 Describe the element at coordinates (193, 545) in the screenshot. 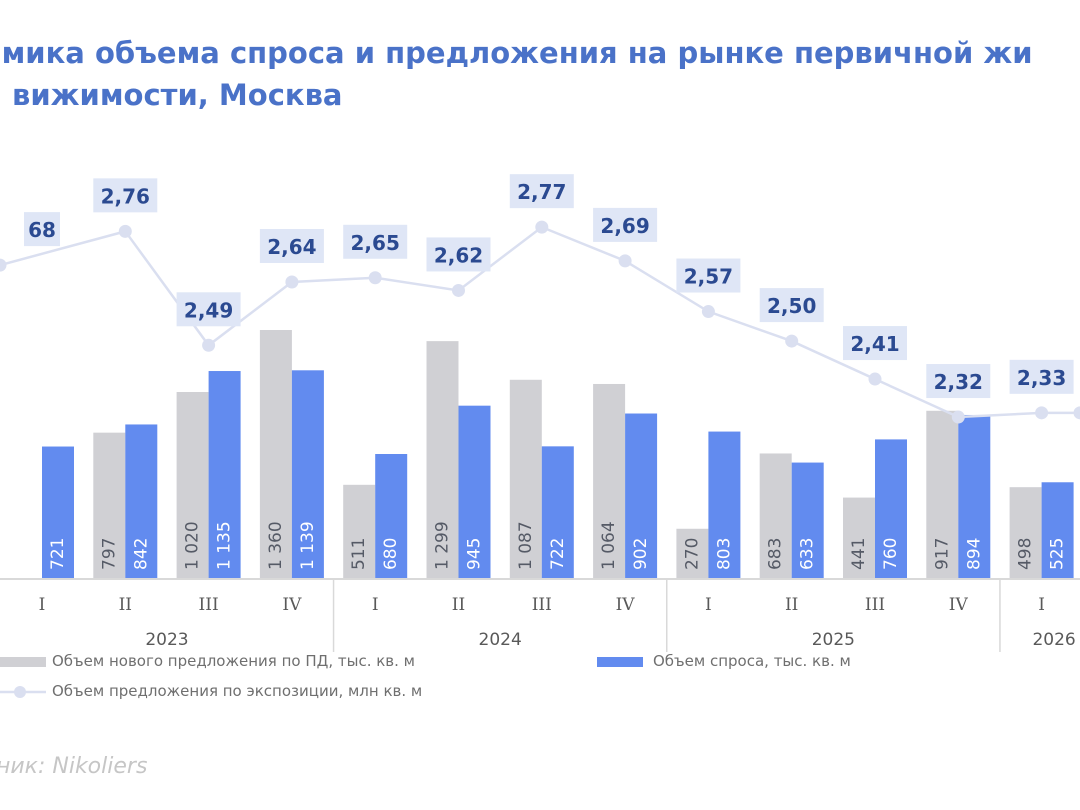

I see `bar-label-supply: 1 020` at that location.